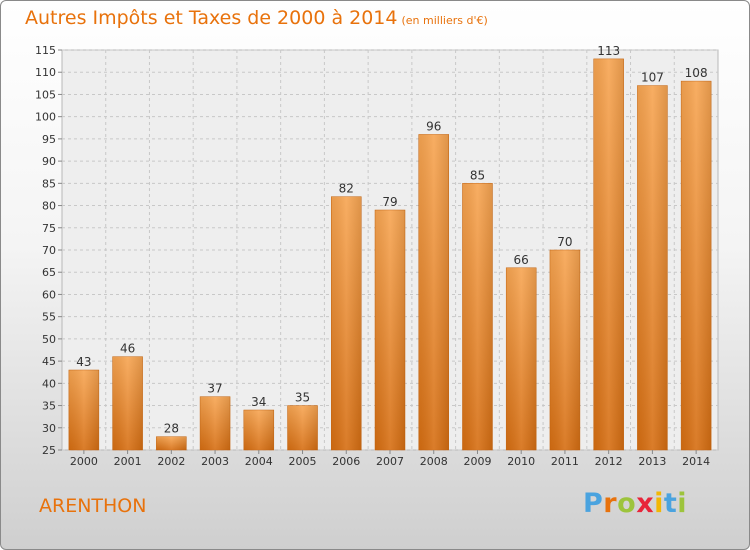 The height and width of the screenshot is (550, 750). Describe the element at coordinates (303, 461) in the screenshot. I see `x-tick-label: 2005` at that location.